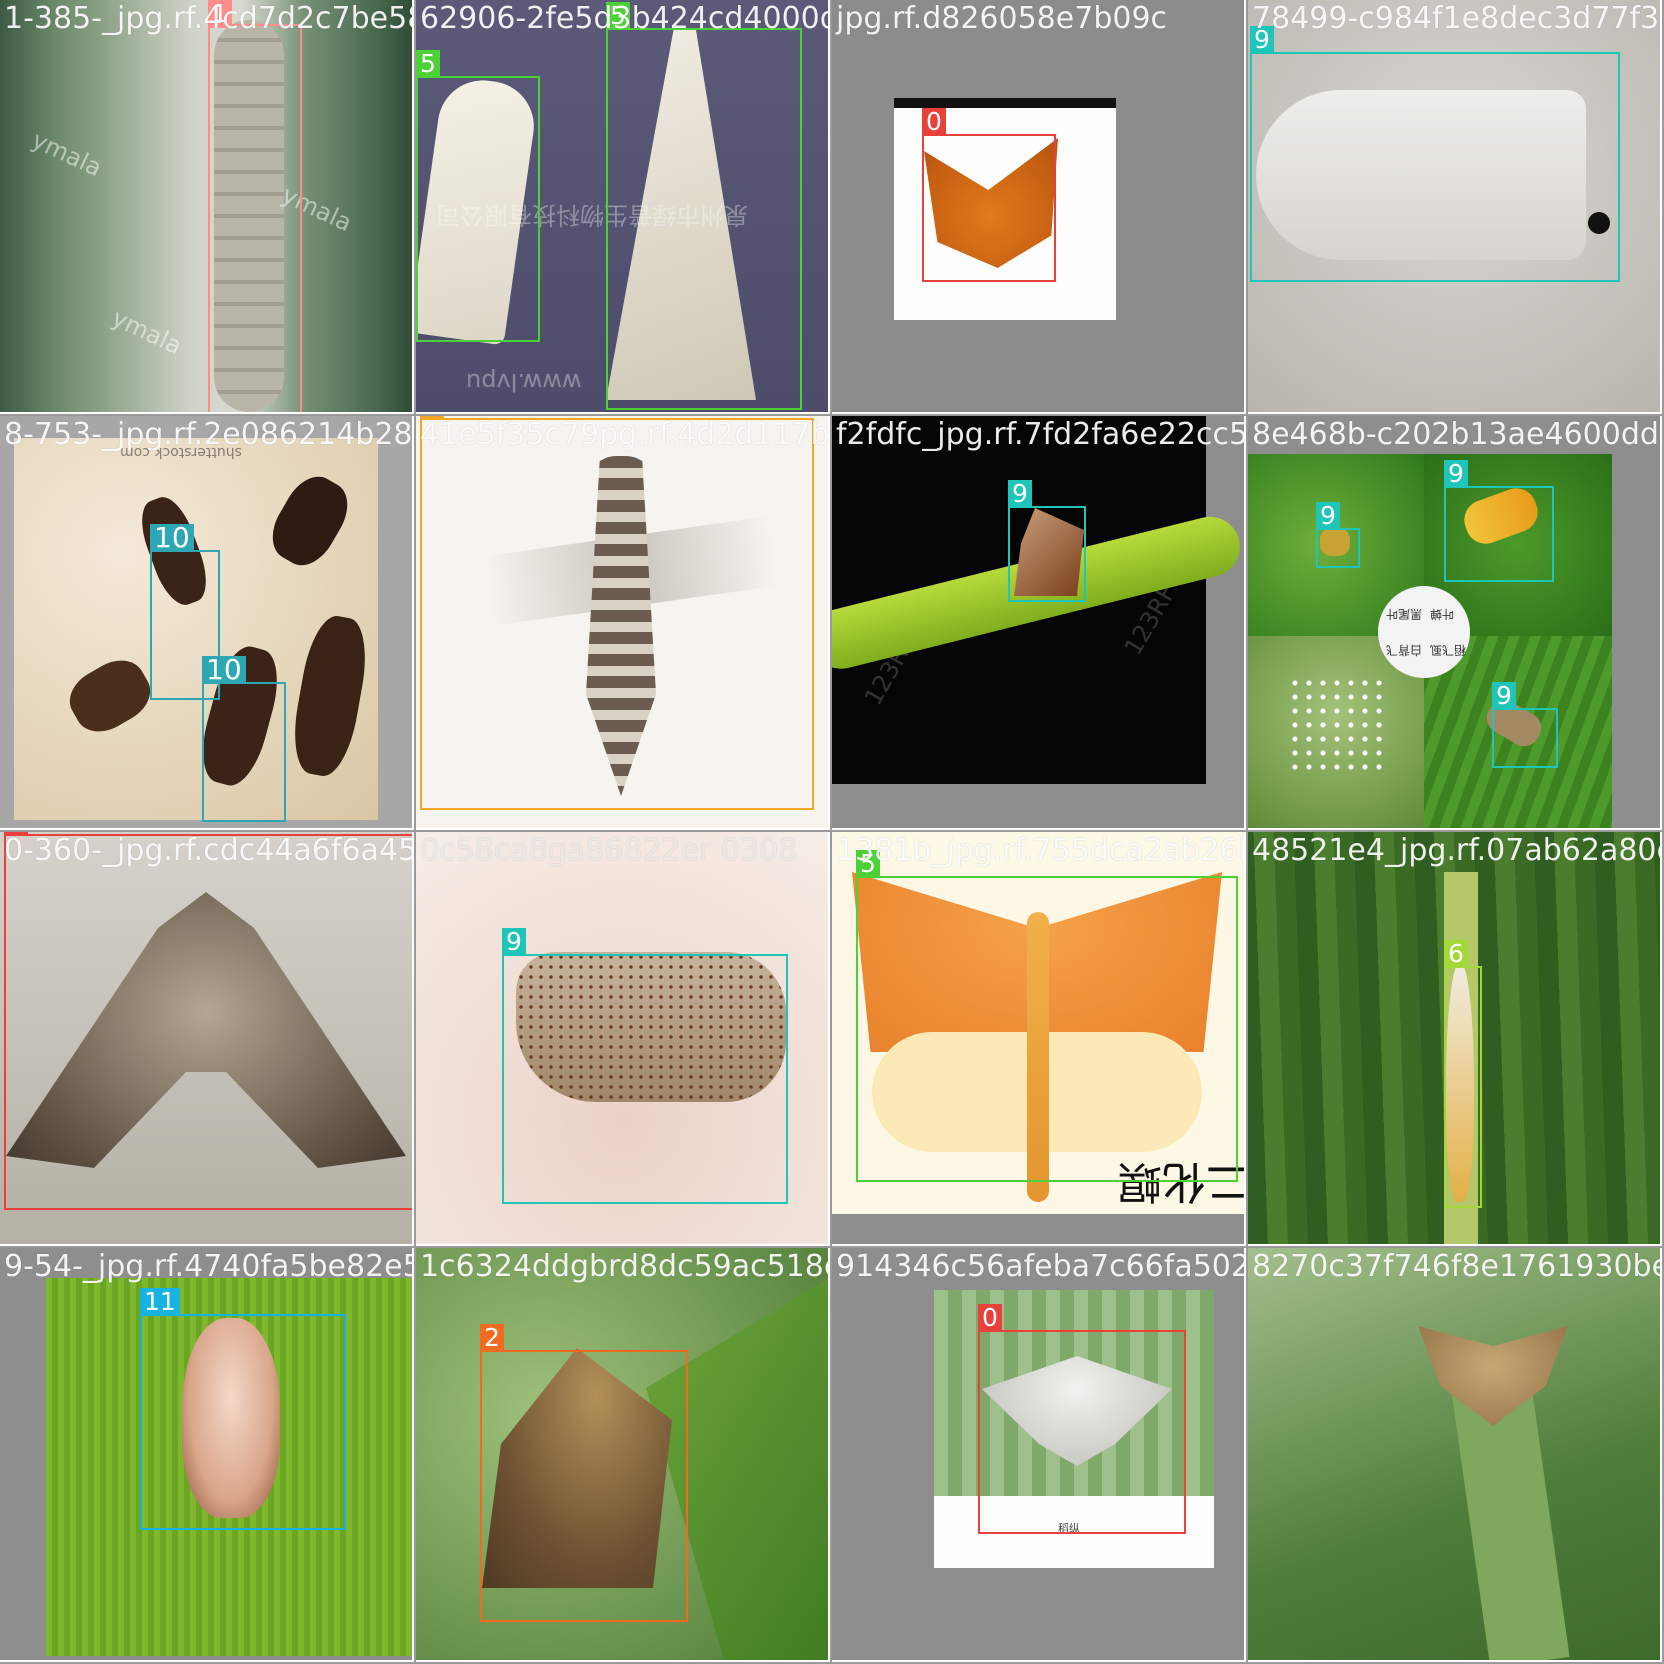 This screenshot has width=1664, height=1664. I want to click on watermark: 稻飞虱, so click(1448, 650).